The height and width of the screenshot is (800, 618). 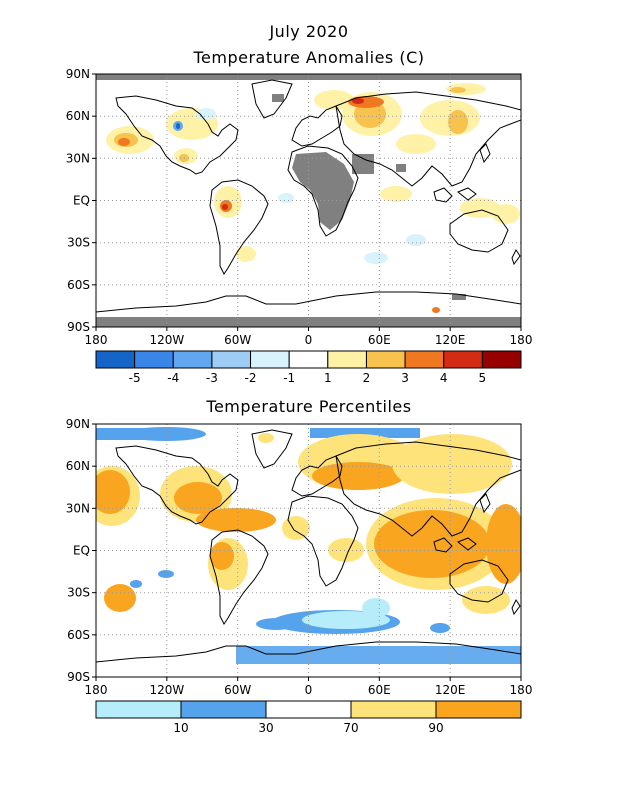 What do you see at coordinates (309, 406) in the screenshot?
I see `percentile-map-title: Temperature Percentiles` at bounding box center [309, 406].